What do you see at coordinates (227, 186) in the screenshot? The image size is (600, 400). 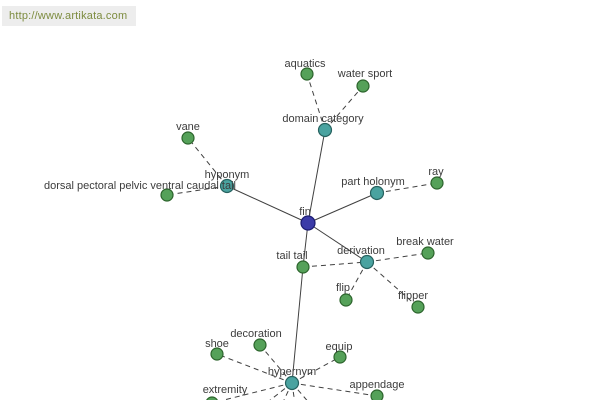 I see `node-hyponym` at bounding box center [227, 186].